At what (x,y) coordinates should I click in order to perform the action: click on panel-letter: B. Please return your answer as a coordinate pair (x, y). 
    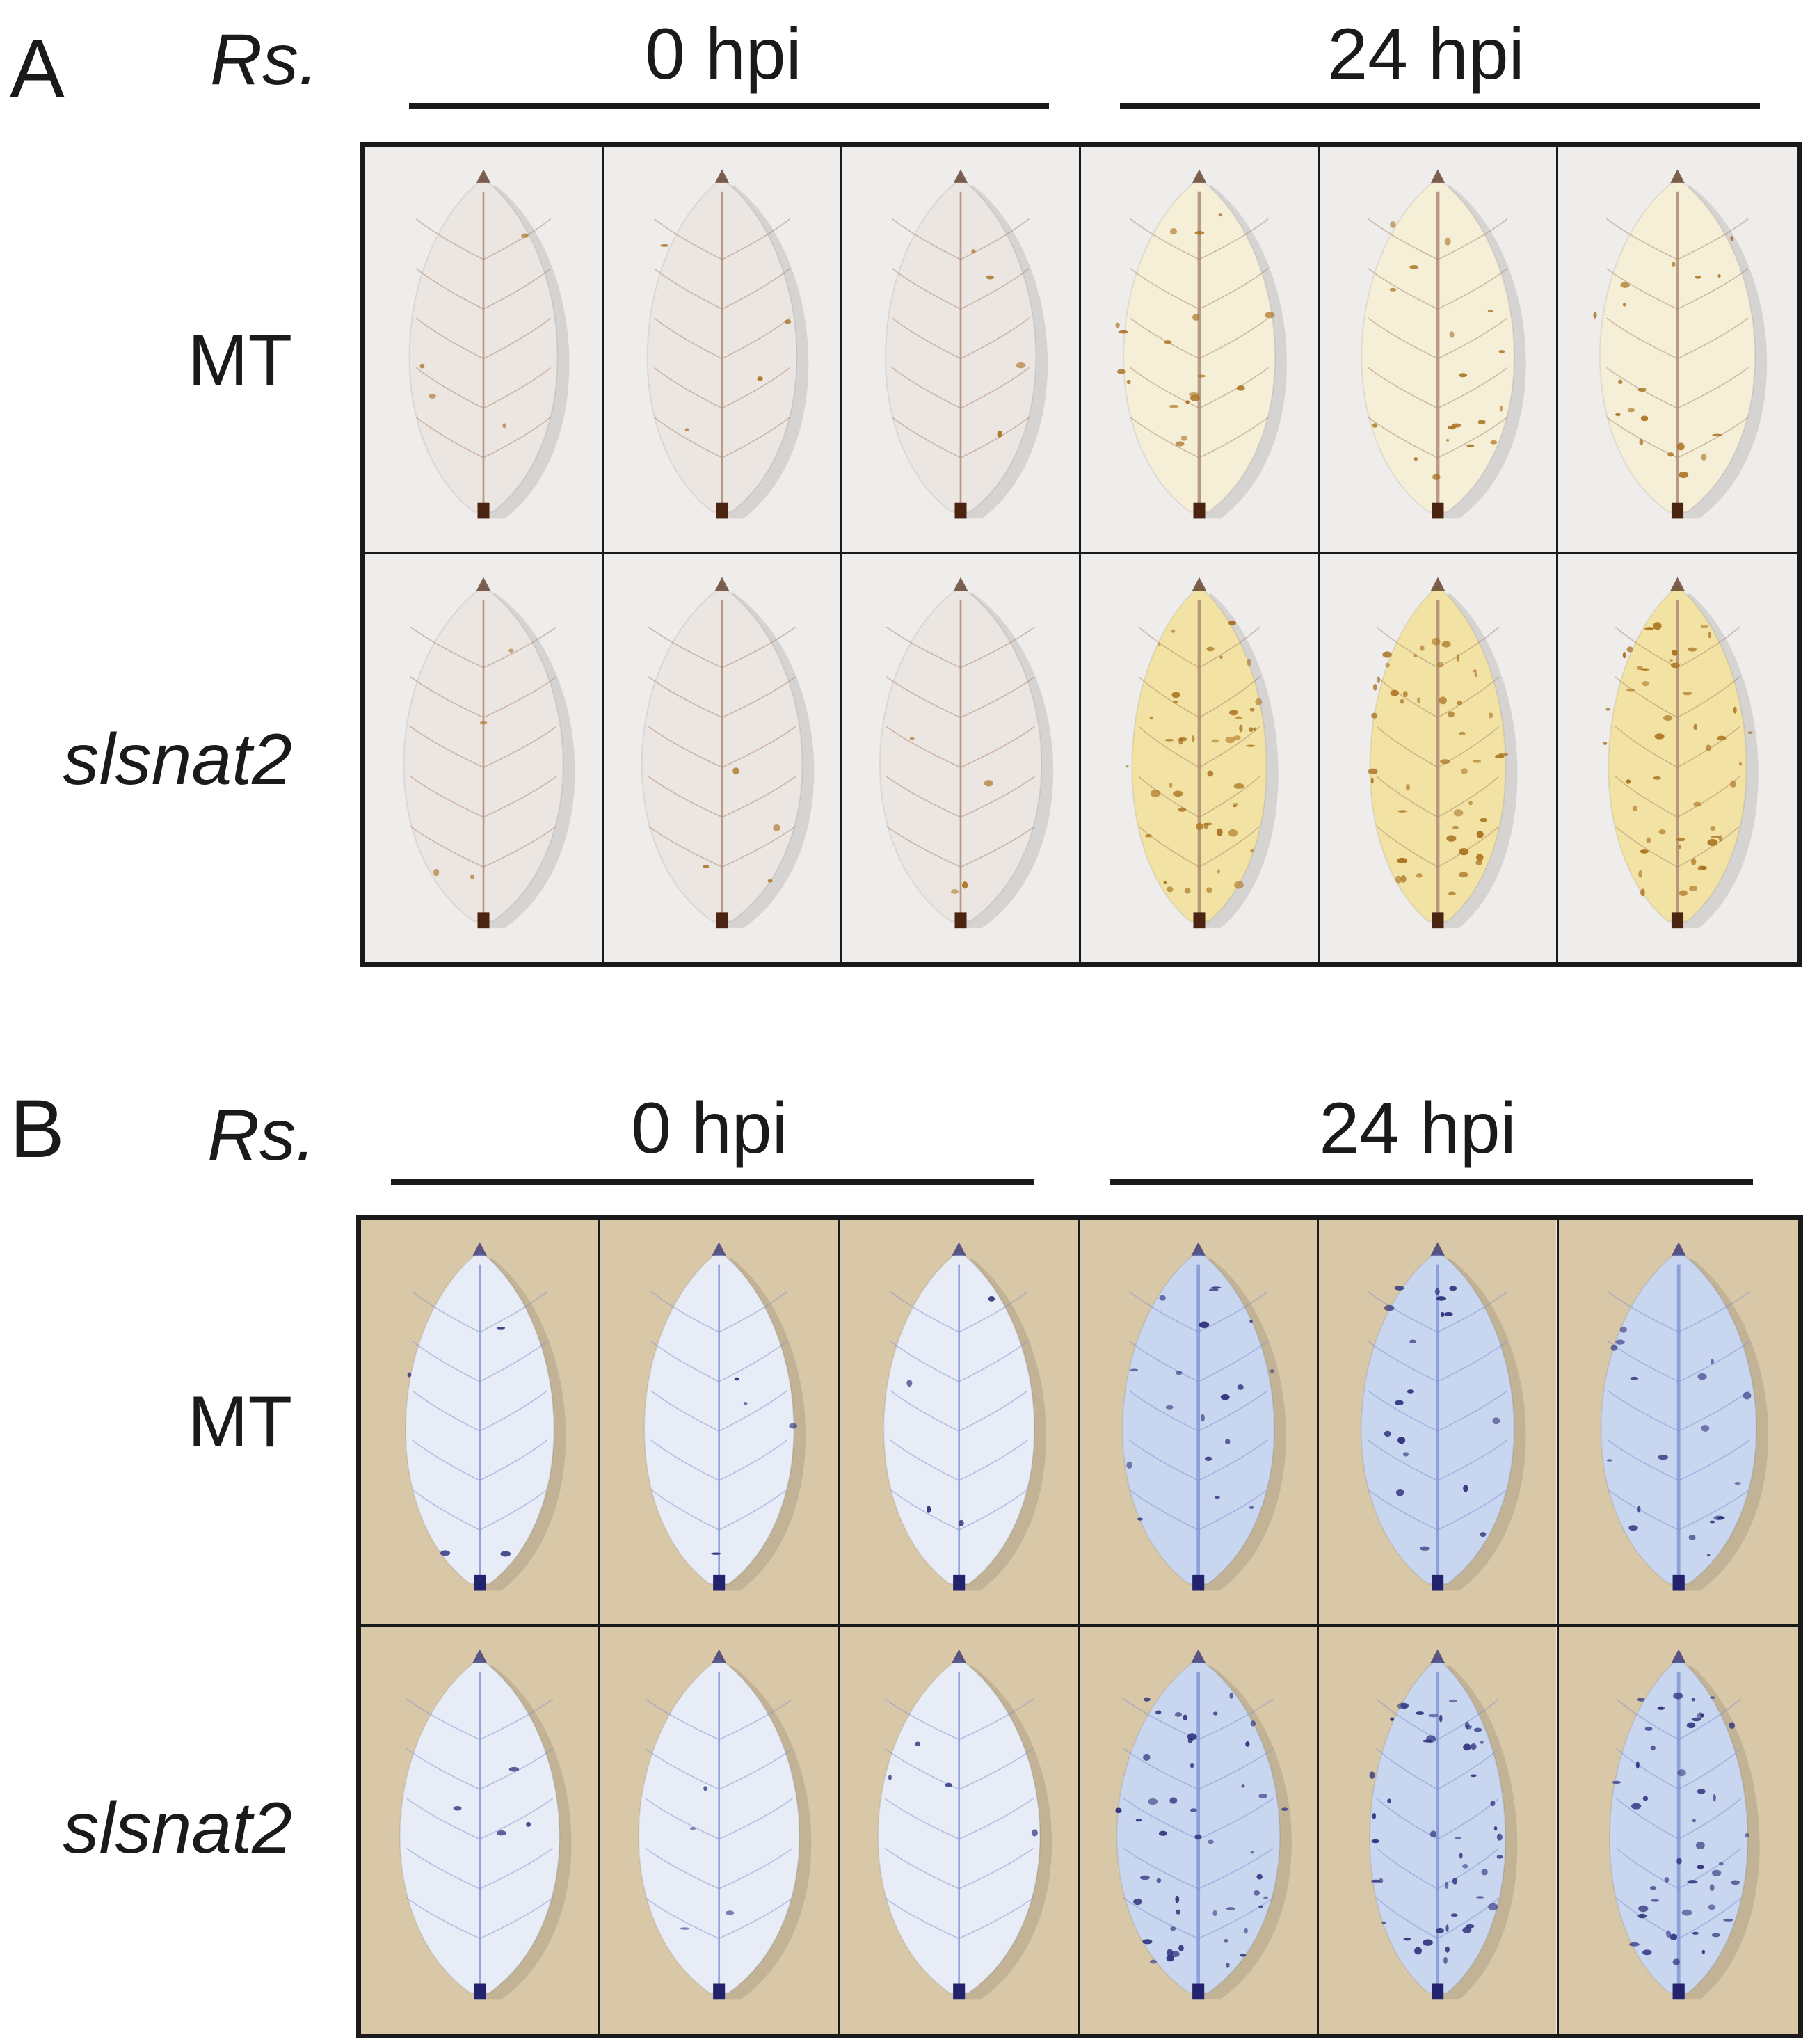
    Looking at the image, I should click on (37, 1129).